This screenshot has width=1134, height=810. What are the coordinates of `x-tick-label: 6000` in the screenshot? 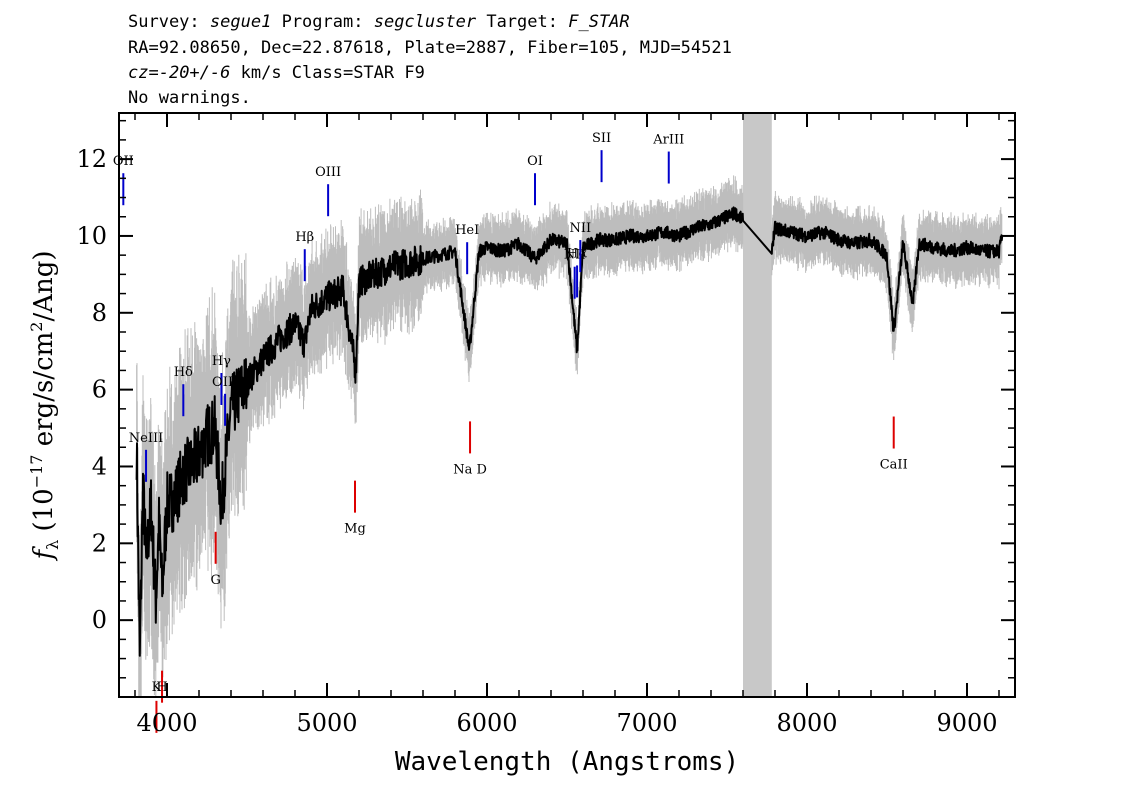 It's located at (486, 723).